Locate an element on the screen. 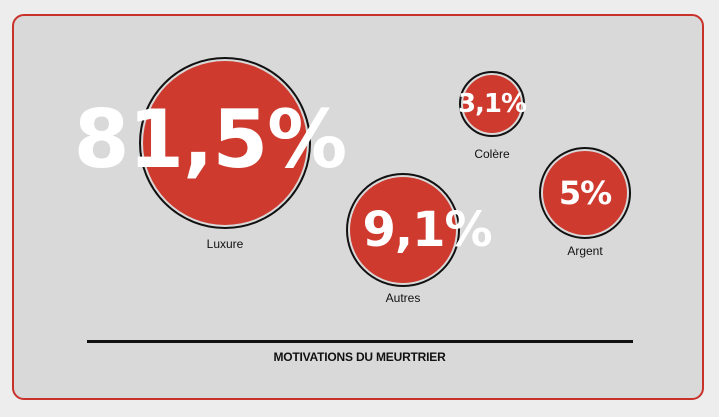  bubble-label-3: Argent is located at coordinates (585, 251).